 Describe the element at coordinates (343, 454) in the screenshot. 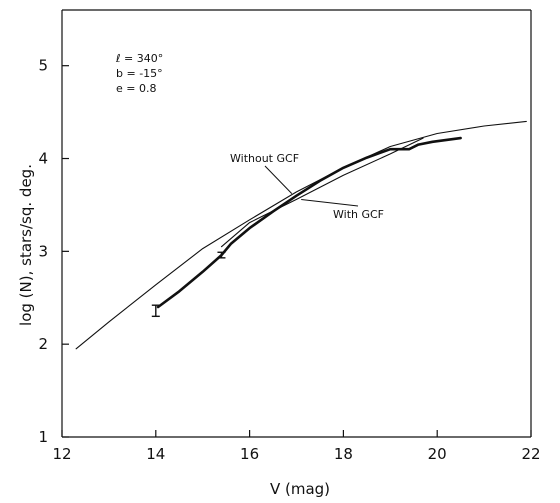

I see `x-tick-label: 18` at that location.